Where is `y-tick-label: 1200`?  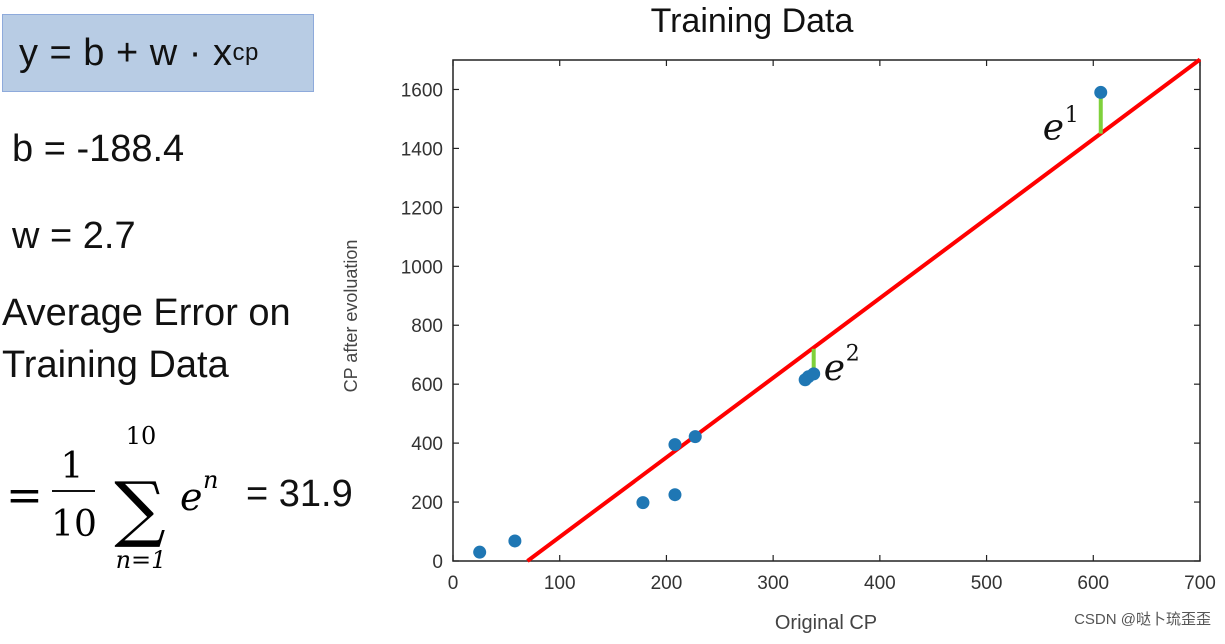 y-tick-label: 1200 is located at coordinates (422, 208).